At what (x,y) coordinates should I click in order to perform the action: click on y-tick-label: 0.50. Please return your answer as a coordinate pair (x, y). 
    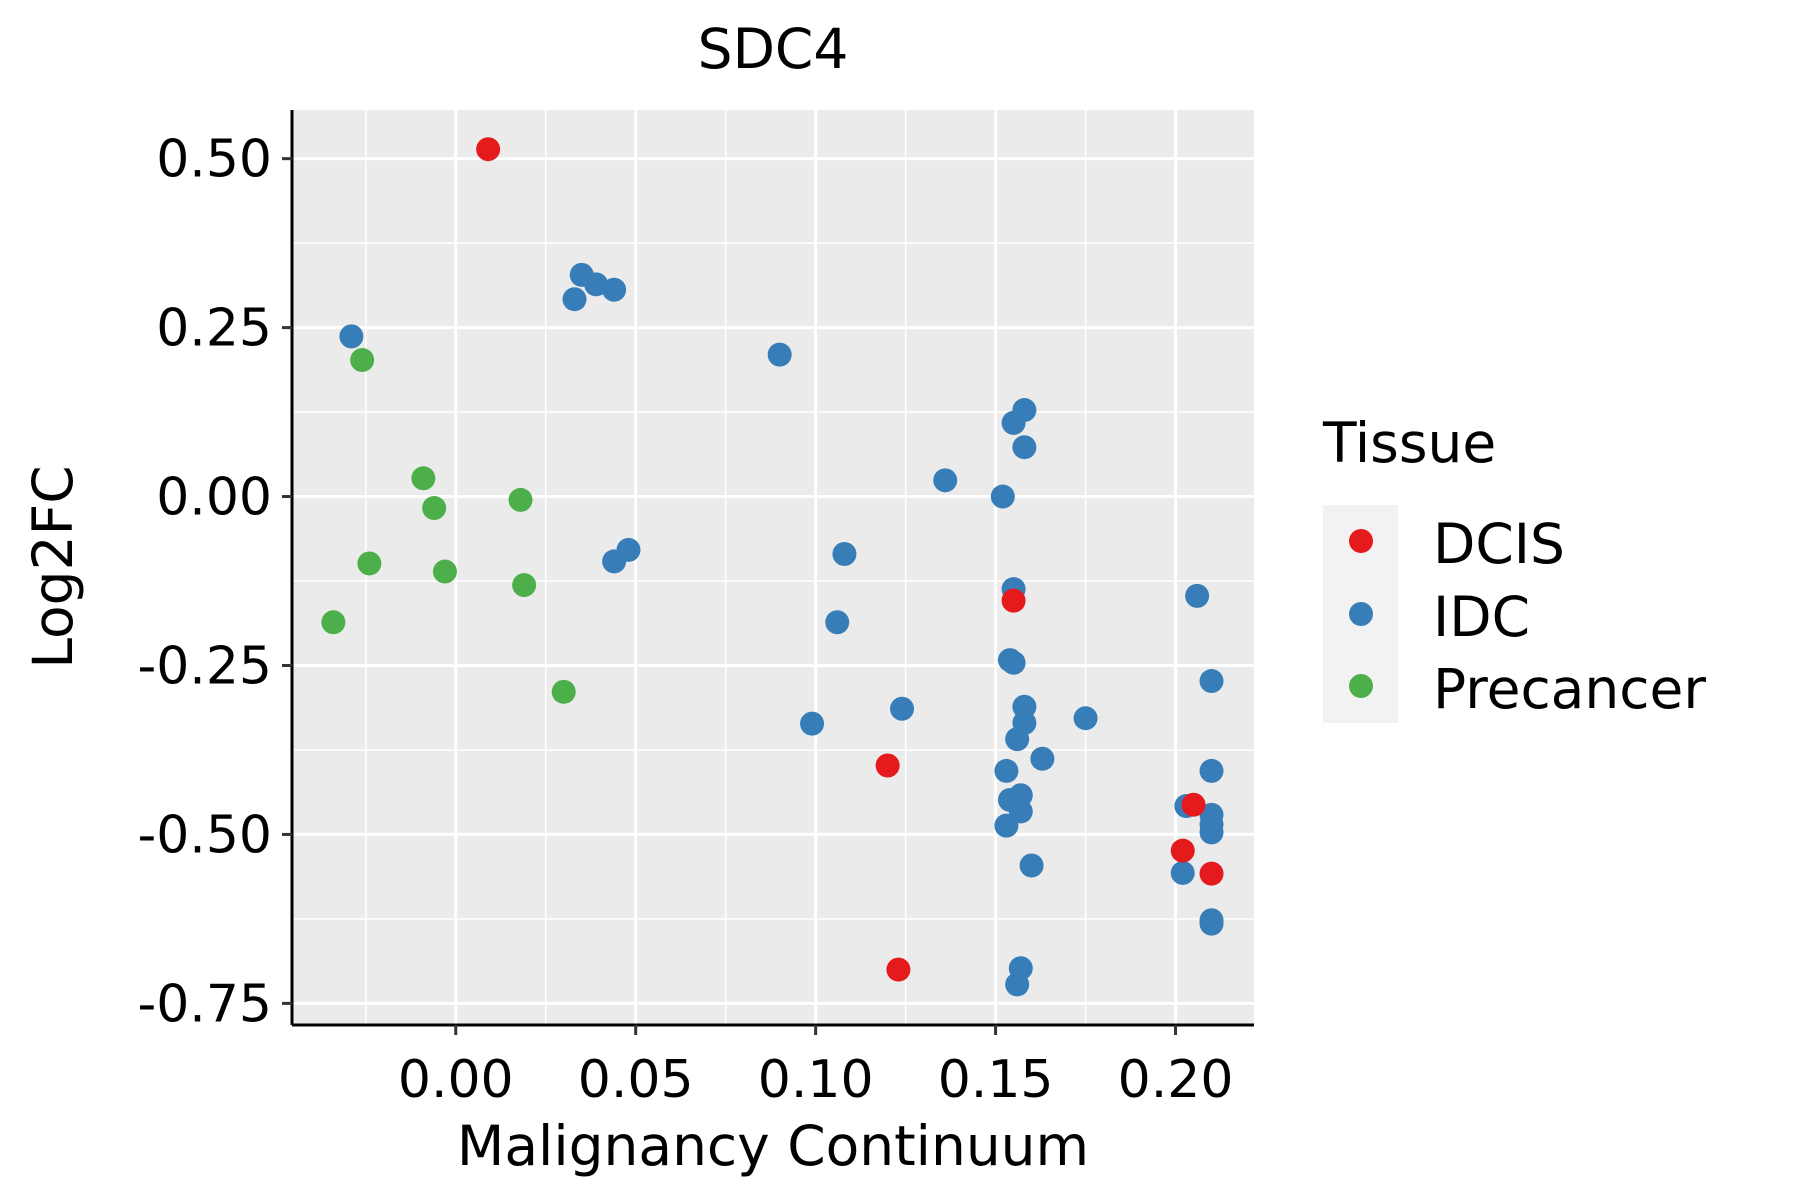
    Looking at the image, I should click on (214, 160).